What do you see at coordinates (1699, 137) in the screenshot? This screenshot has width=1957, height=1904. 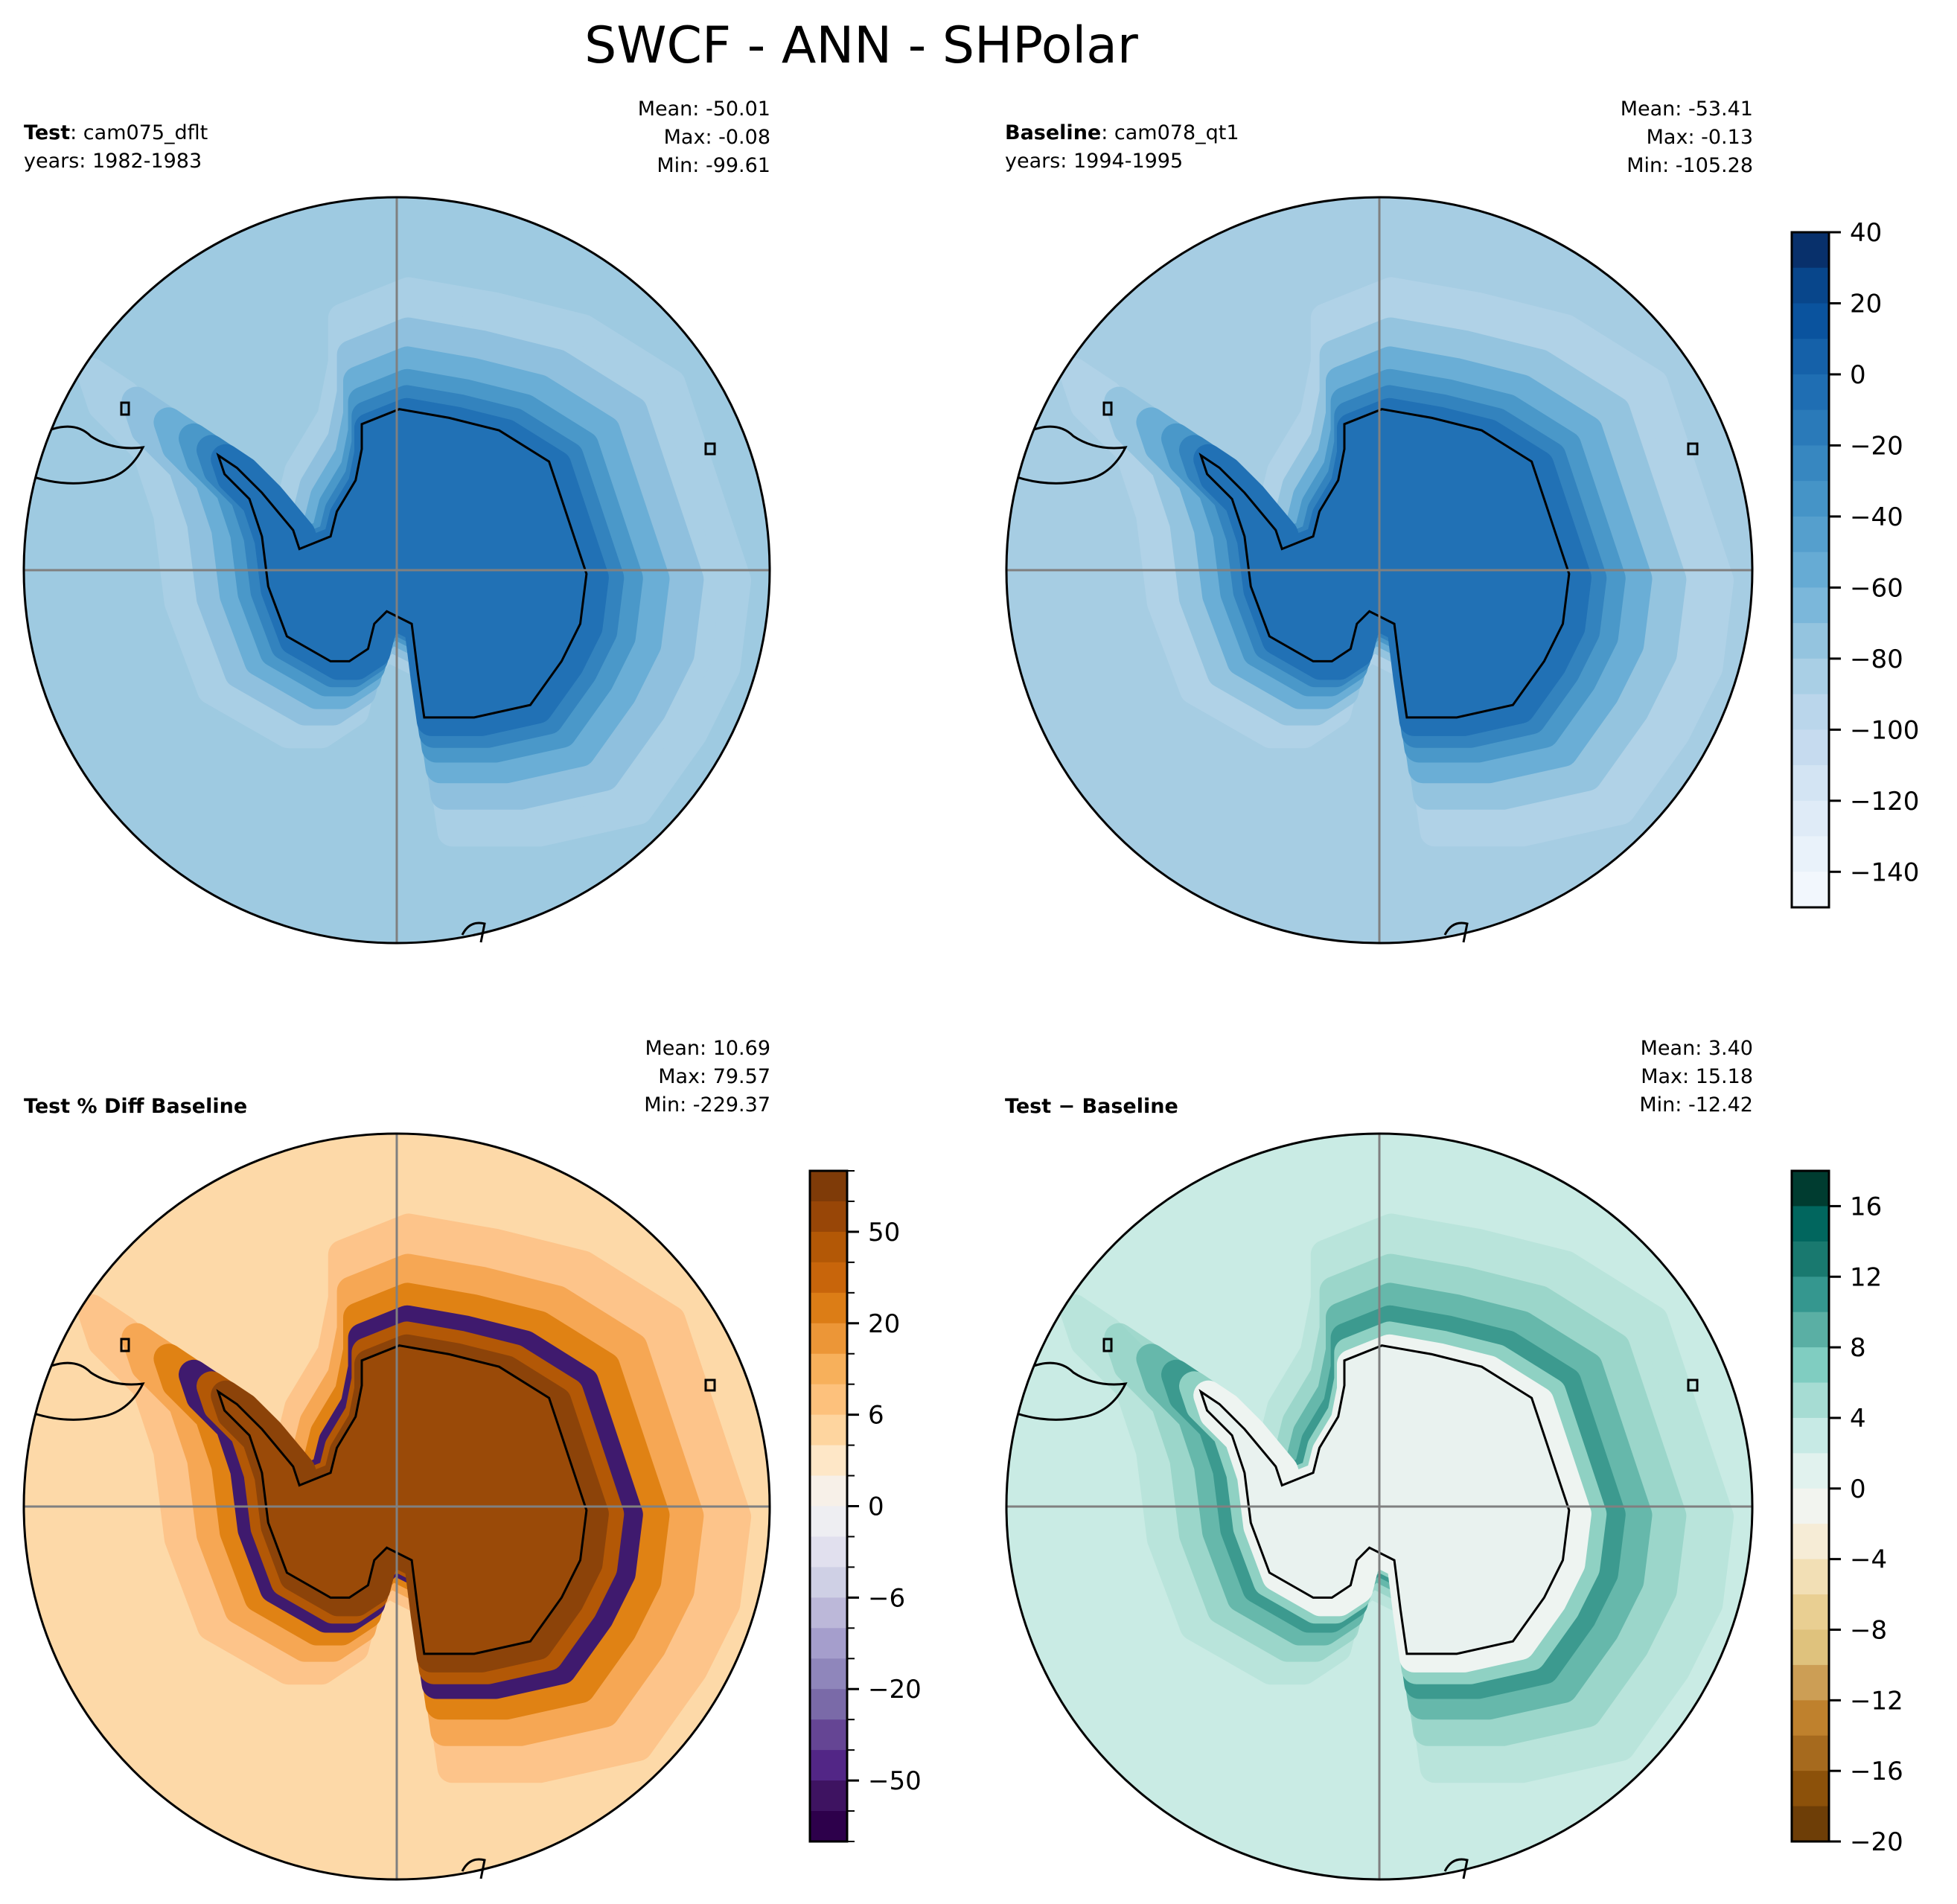 I see `baseline-max: Max: -0.13` at bounding box center [1699, 137].